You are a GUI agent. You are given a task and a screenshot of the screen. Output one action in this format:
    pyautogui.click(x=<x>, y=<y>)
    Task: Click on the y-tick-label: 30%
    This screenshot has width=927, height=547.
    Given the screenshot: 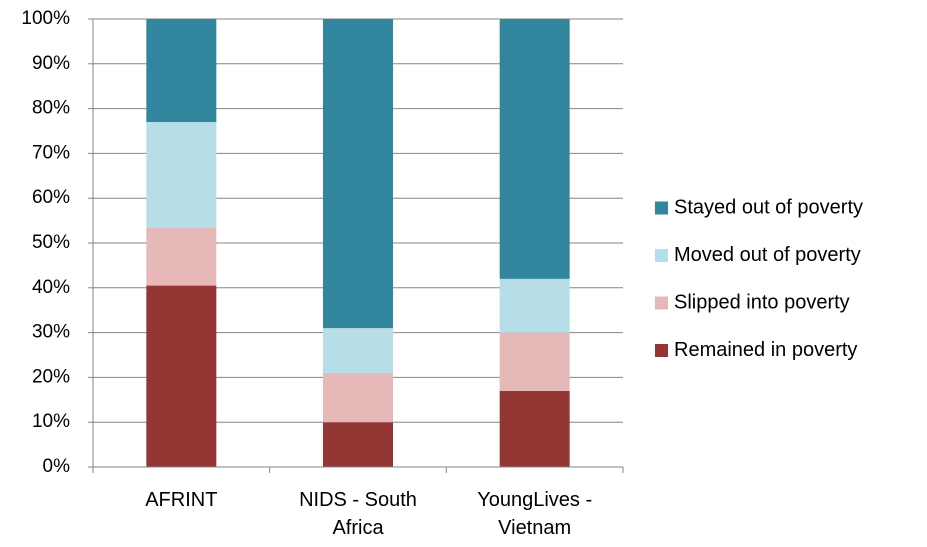 What is the action you would take?
    pyautogui.click(x=51, y=332)
    